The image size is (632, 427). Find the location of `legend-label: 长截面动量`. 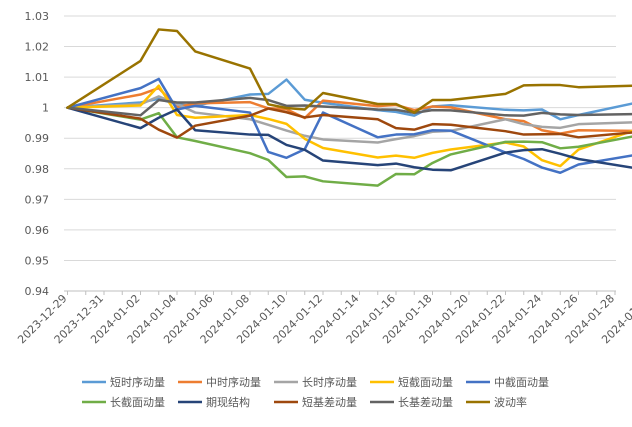

legend-label: 长截面动量 is located at coordinates (137, 402).